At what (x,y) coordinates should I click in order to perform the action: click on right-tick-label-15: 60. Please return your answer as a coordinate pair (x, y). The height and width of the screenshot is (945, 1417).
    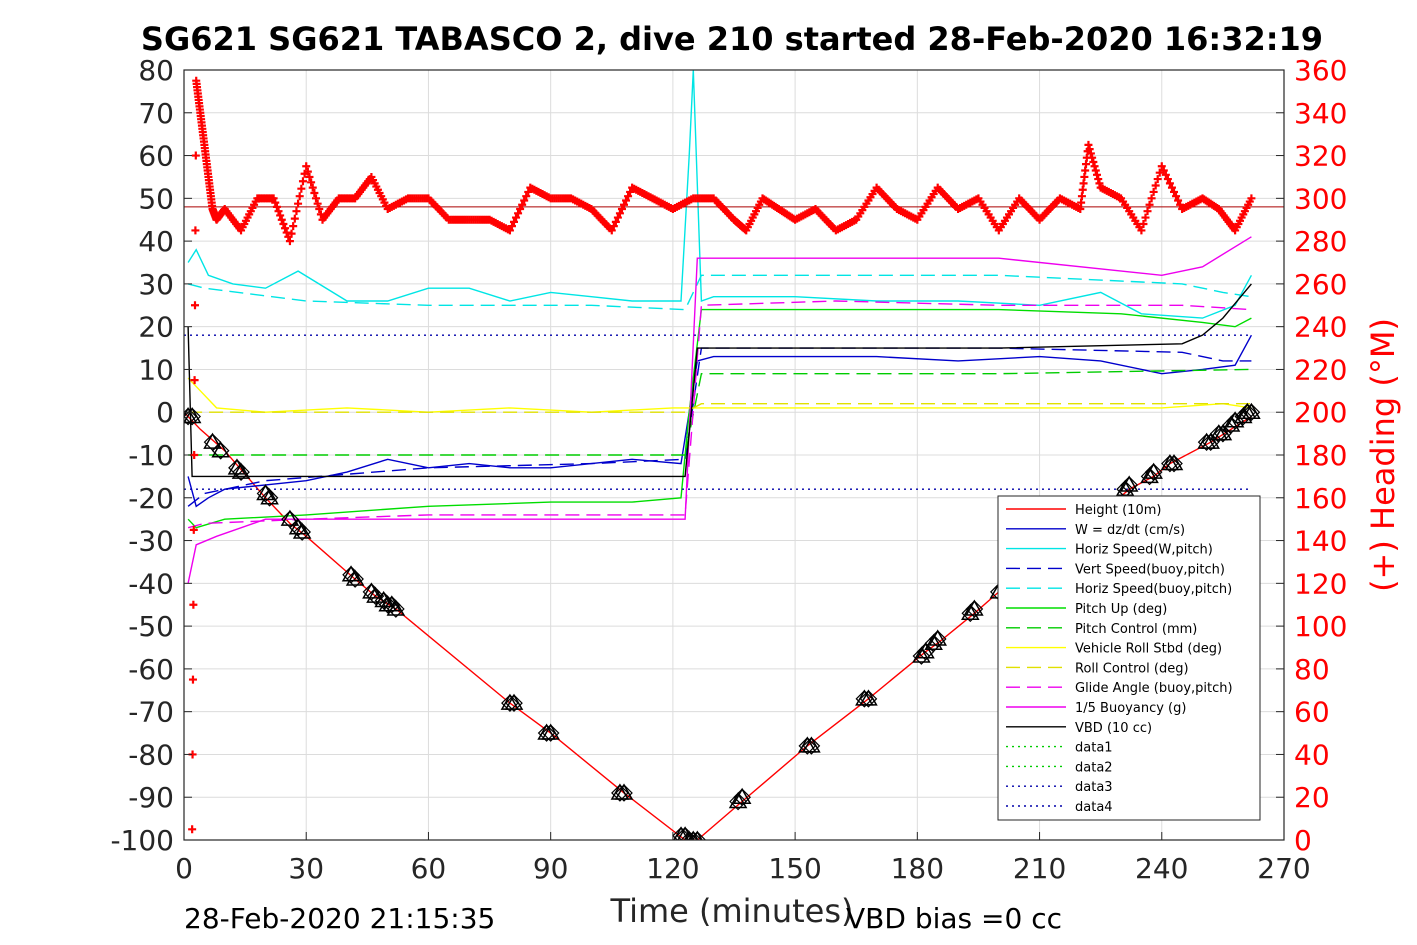
    Looking at the image, I should click on (1312, 712).